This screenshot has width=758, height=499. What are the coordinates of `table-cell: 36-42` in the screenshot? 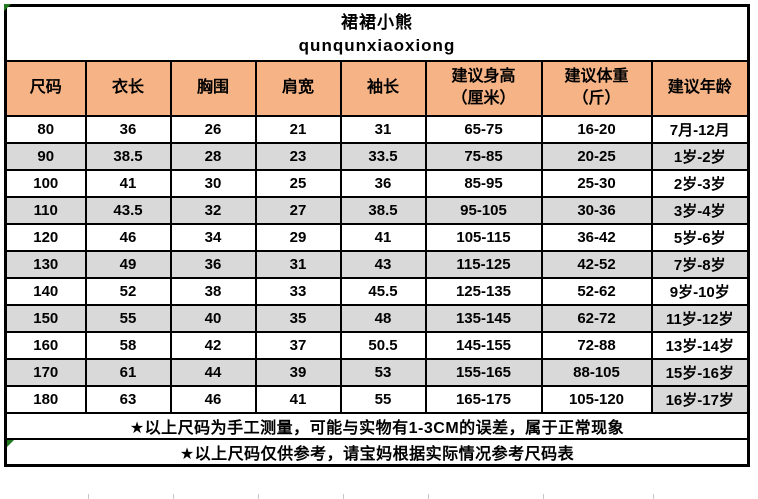 It's located at (596, 237).